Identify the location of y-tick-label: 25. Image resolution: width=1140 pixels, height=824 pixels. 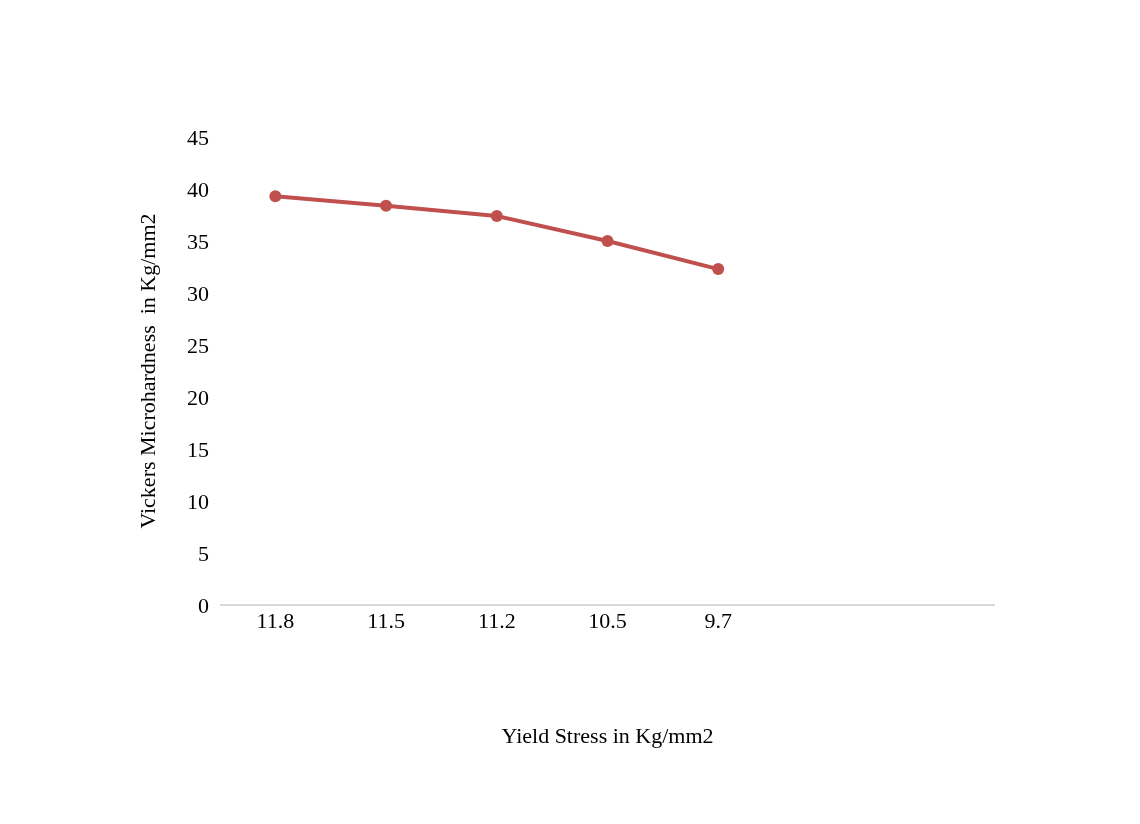
(198, 345).